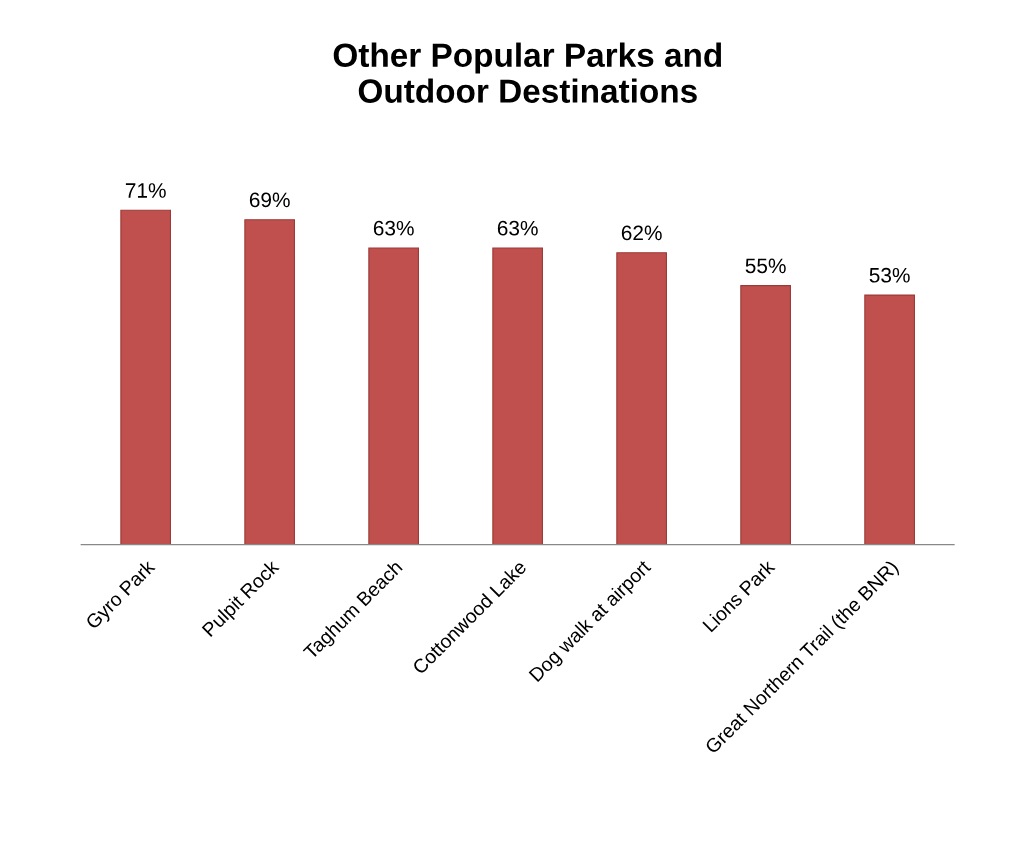  I want to click on data-label: 55%, so click(765, 266).